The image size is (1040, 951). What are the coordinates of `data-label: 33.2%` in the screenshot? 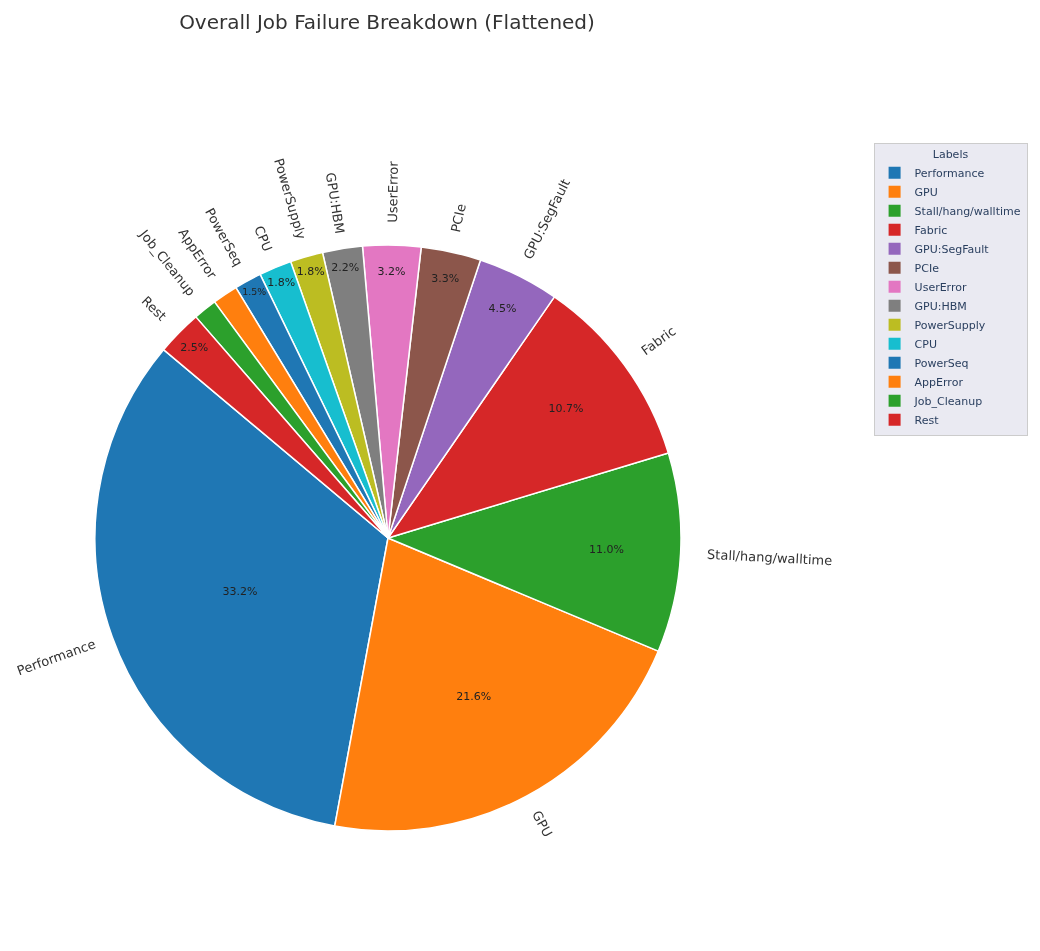 It's located at (240, 591).